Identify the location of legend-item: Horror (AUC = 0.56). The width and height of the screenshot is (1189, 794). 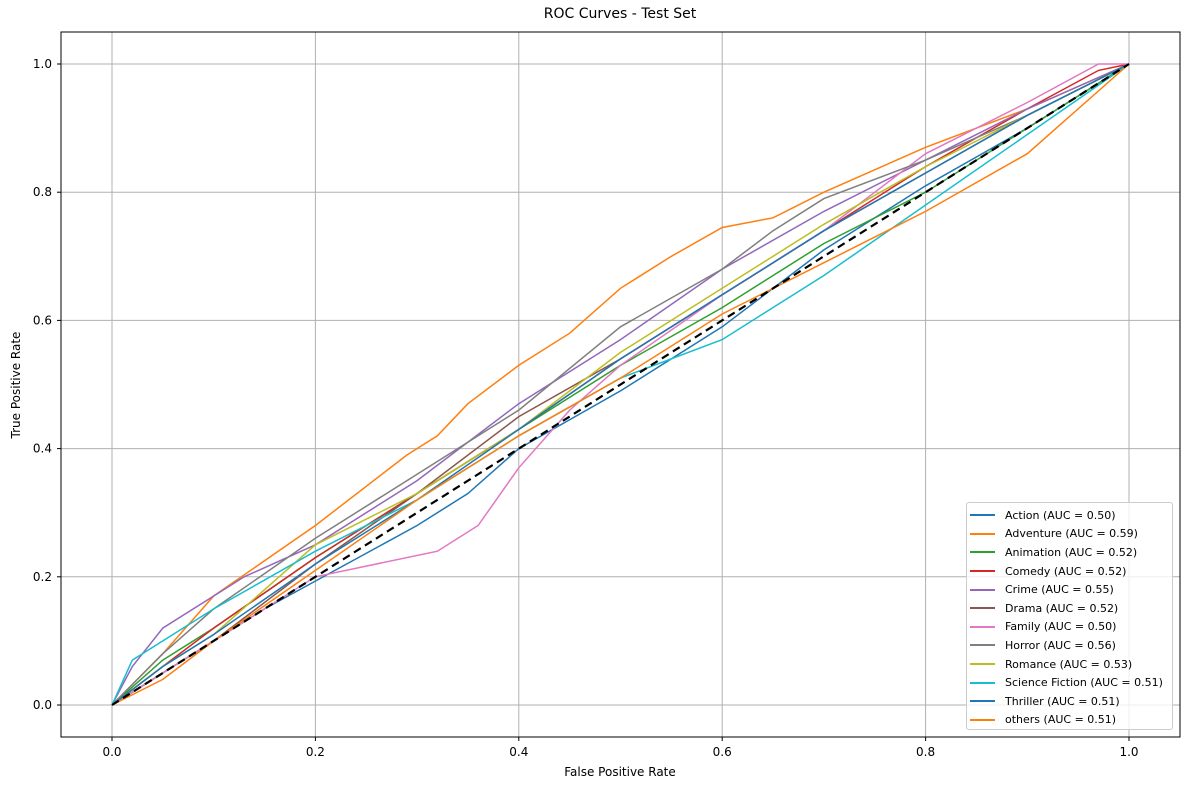
(1069, 645).